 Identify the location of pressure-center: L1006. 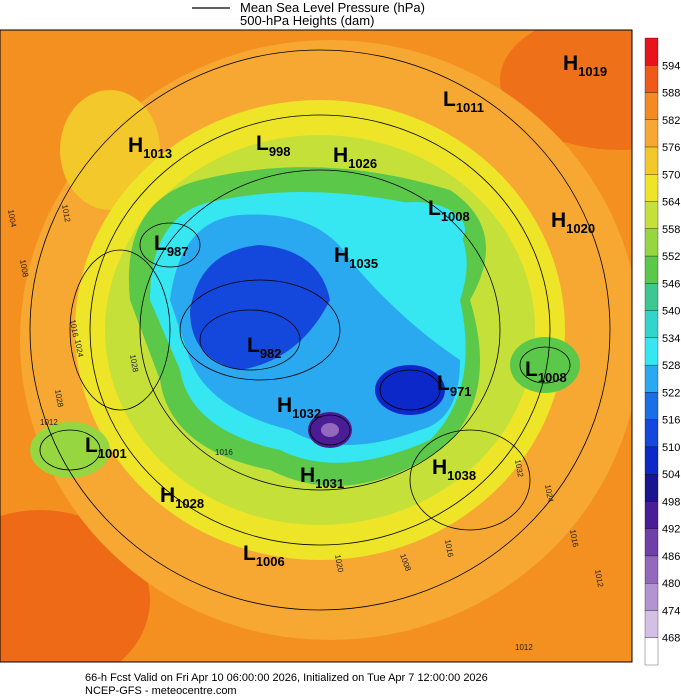
(264, 555).